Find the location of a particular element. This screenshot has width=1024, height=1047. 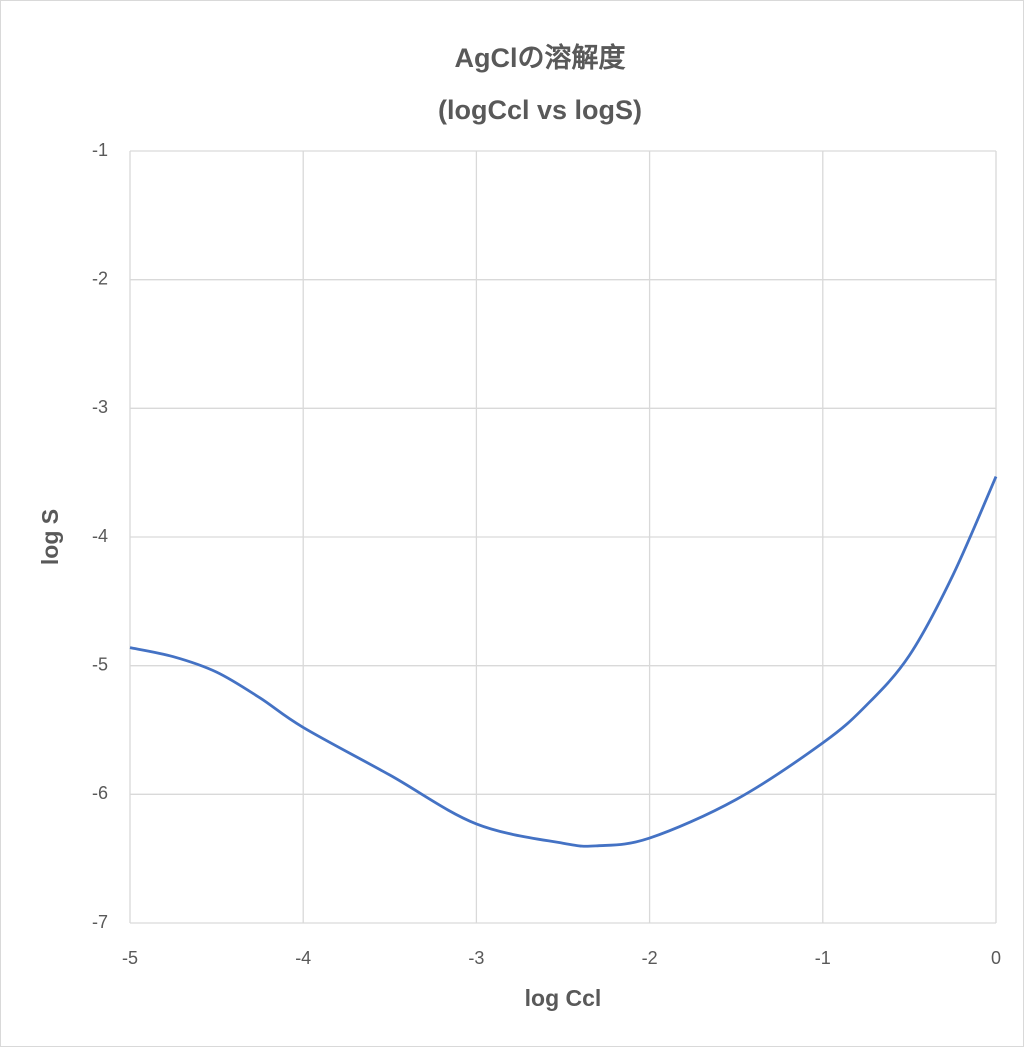

x-tick-label: -5 is located at coordinates (130, 958).